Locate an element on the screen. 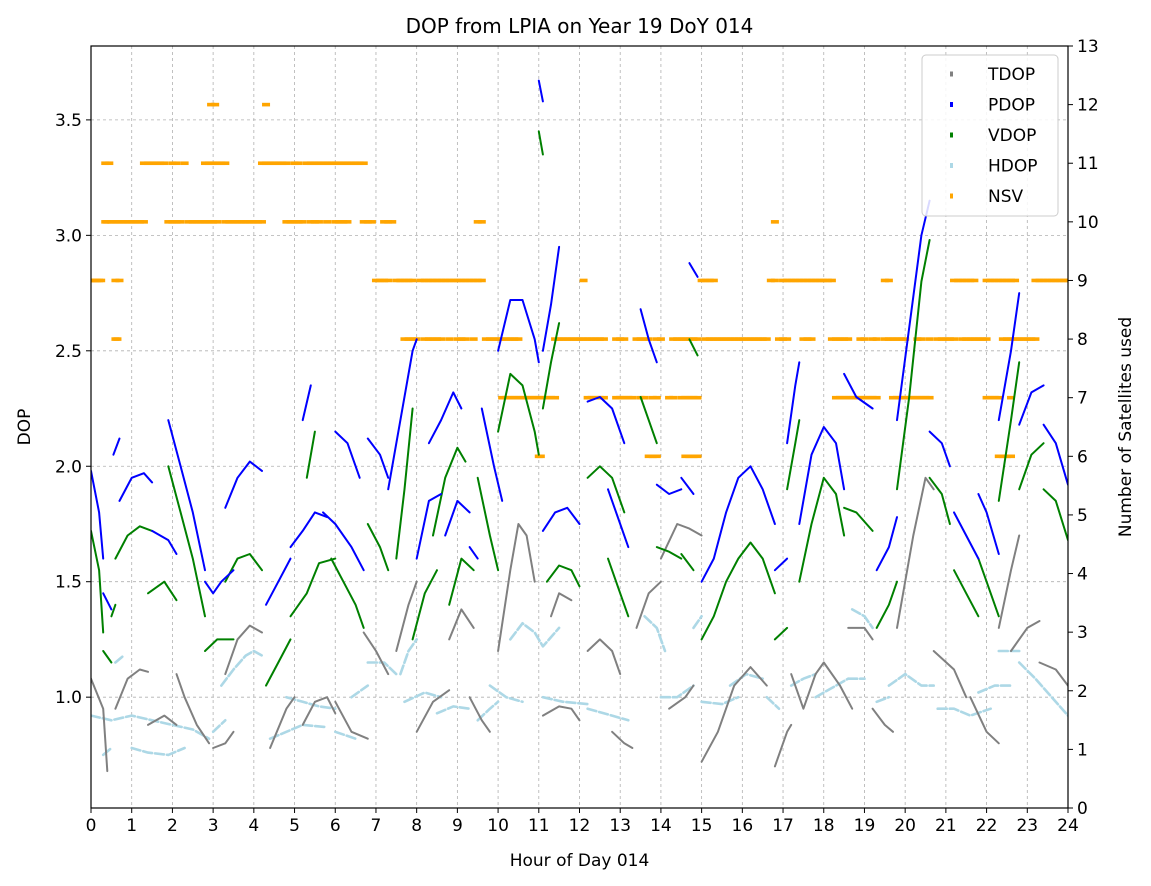 Image resolution: width=1151 pixels, height=886 pixels. y-tick-label: 1.0 is located at coordinates (68, 698).